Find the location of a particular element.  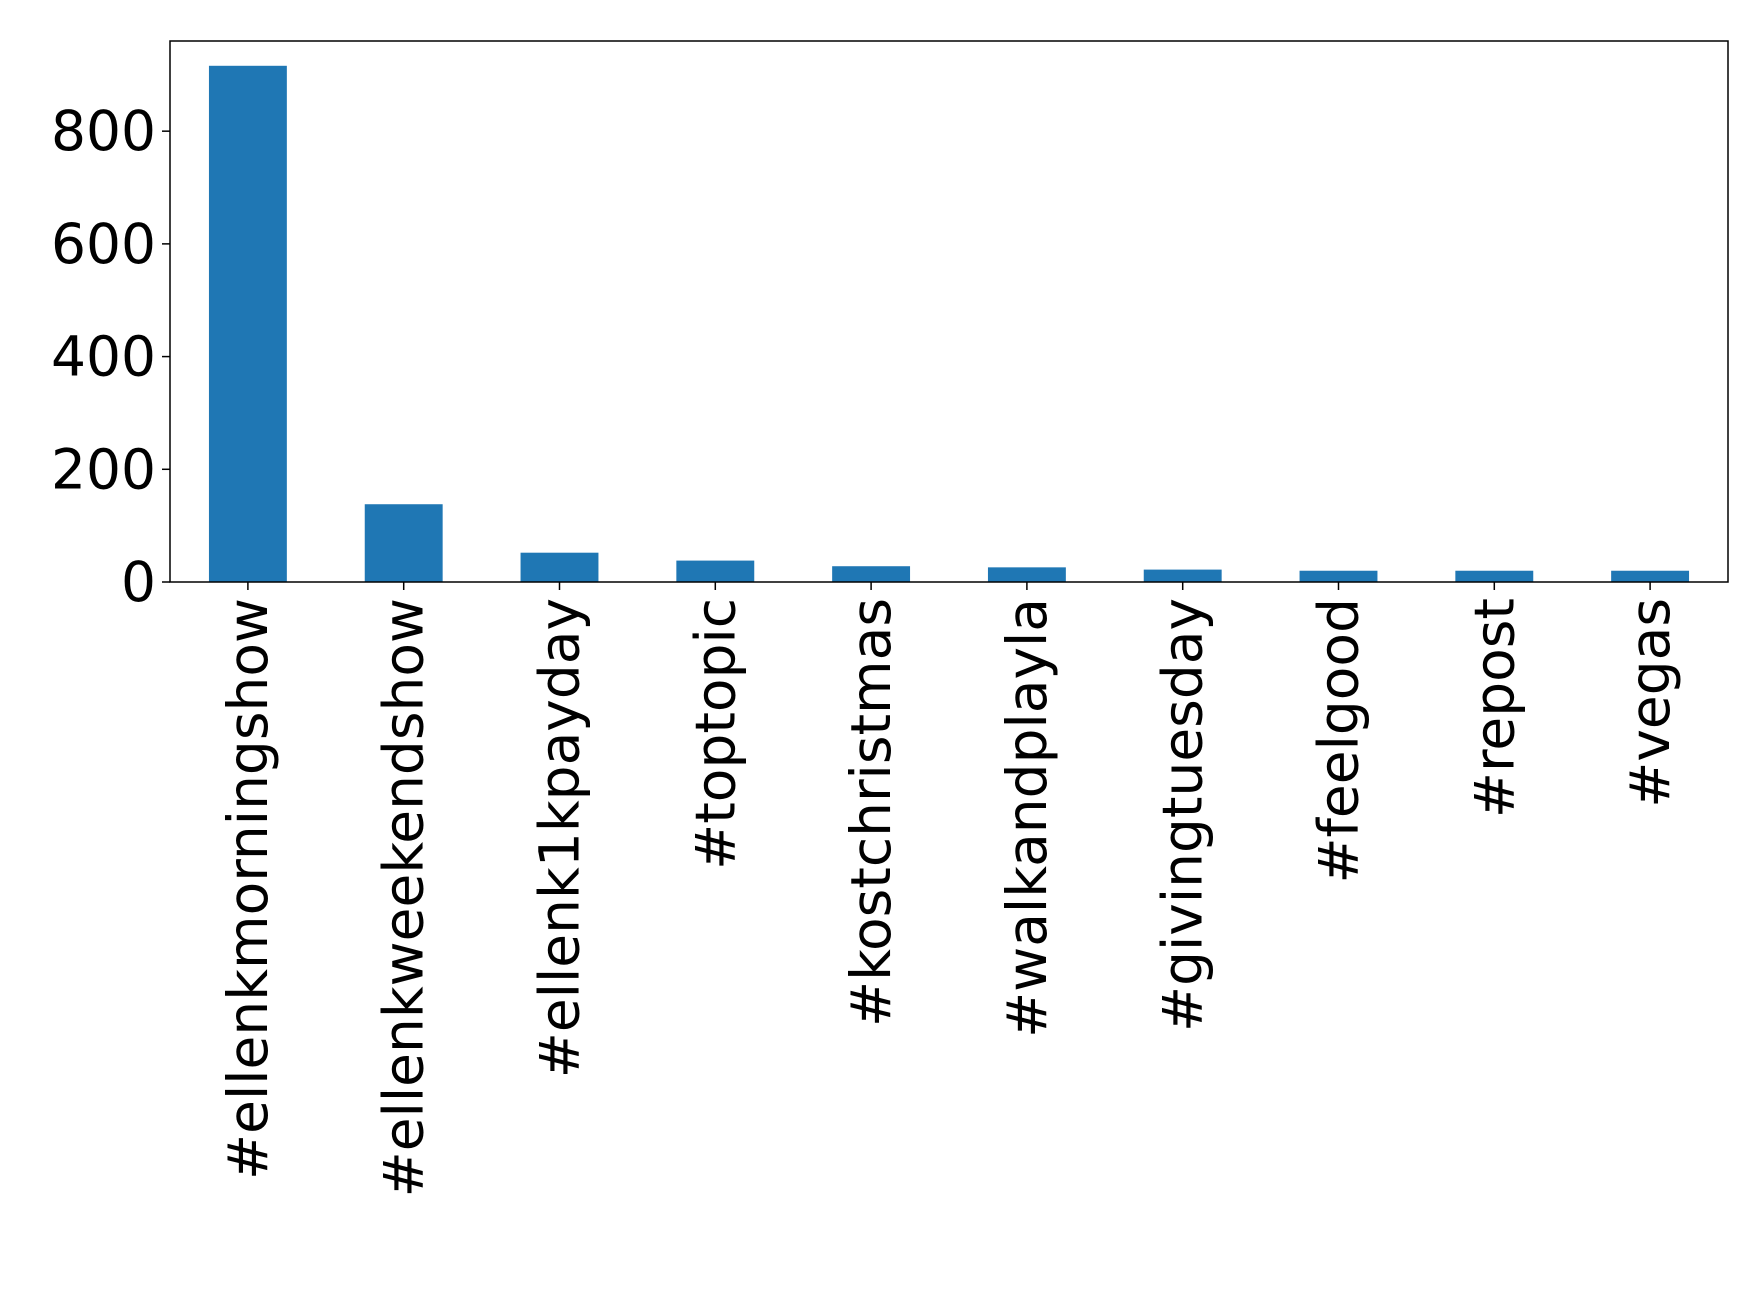

y-tick-label: 400 is located at coordinates (103, 357).